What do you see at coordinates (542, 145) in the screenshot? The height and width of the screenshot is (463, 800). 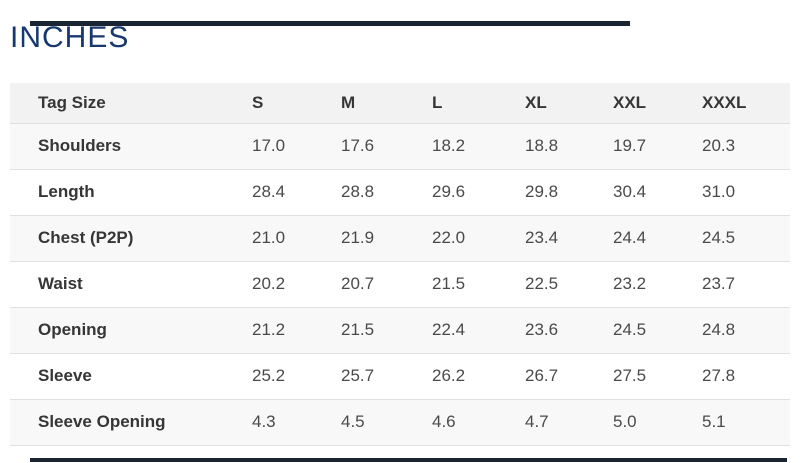 I see `measurement-cell: 18.8` at bounding box center [542, 145].